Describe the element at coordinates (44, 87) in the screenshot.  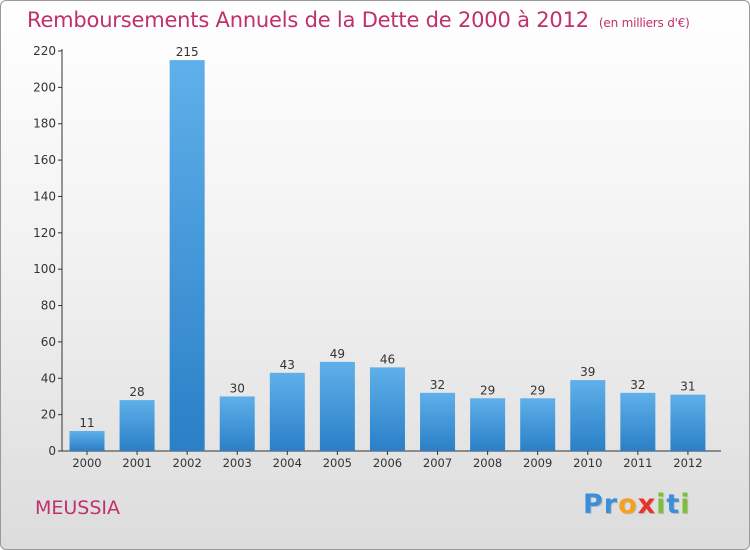
I see `y-tick-label: 200` at that location.